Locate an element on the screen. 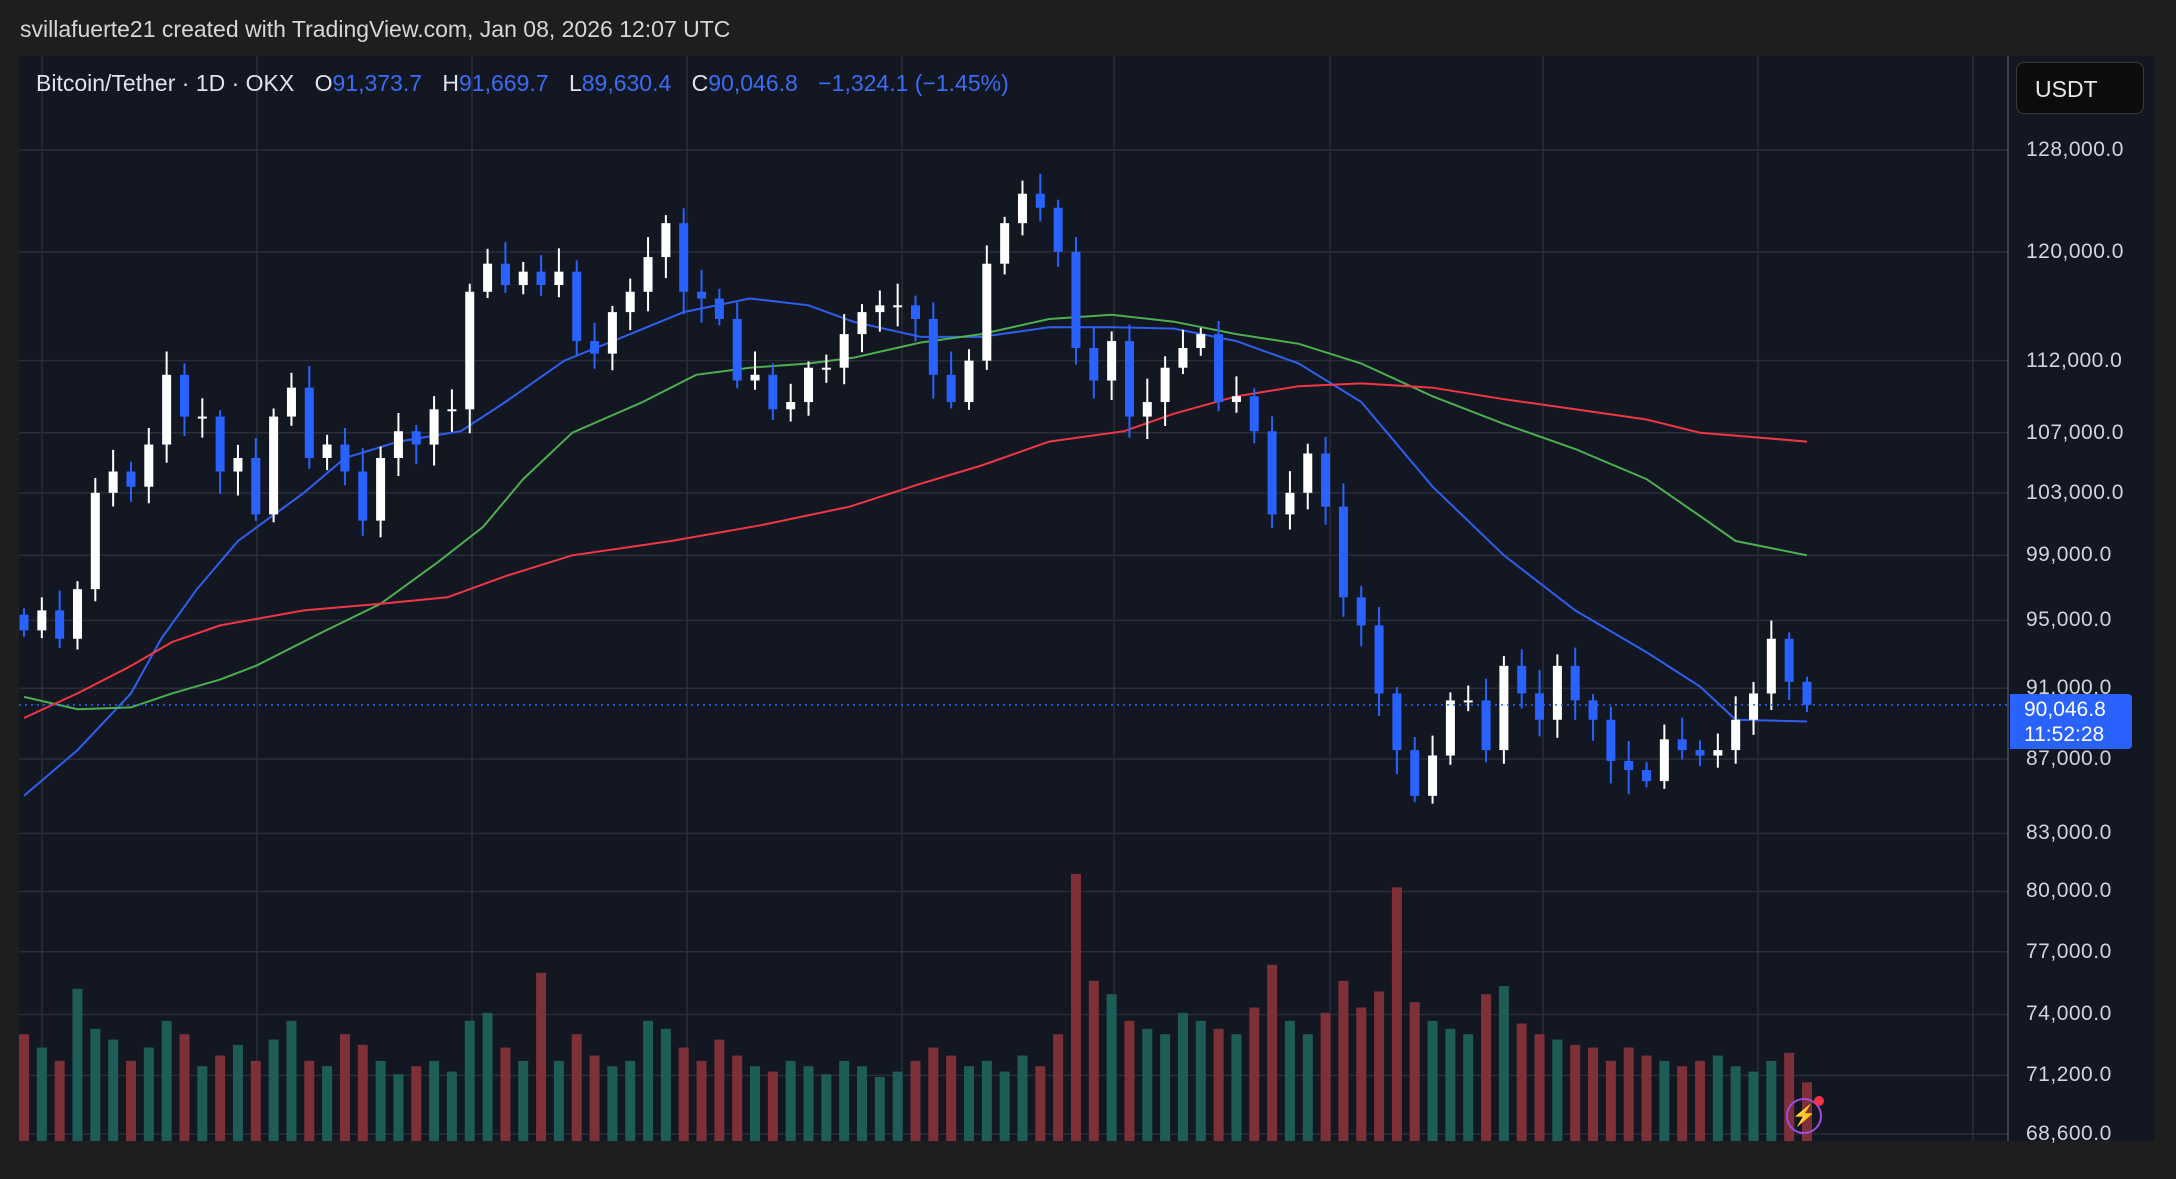 Image resolution: width=2176 pixels, height=1179 pixels. lightning-icon: ⚡ is located at coordinates (1805, 1115).